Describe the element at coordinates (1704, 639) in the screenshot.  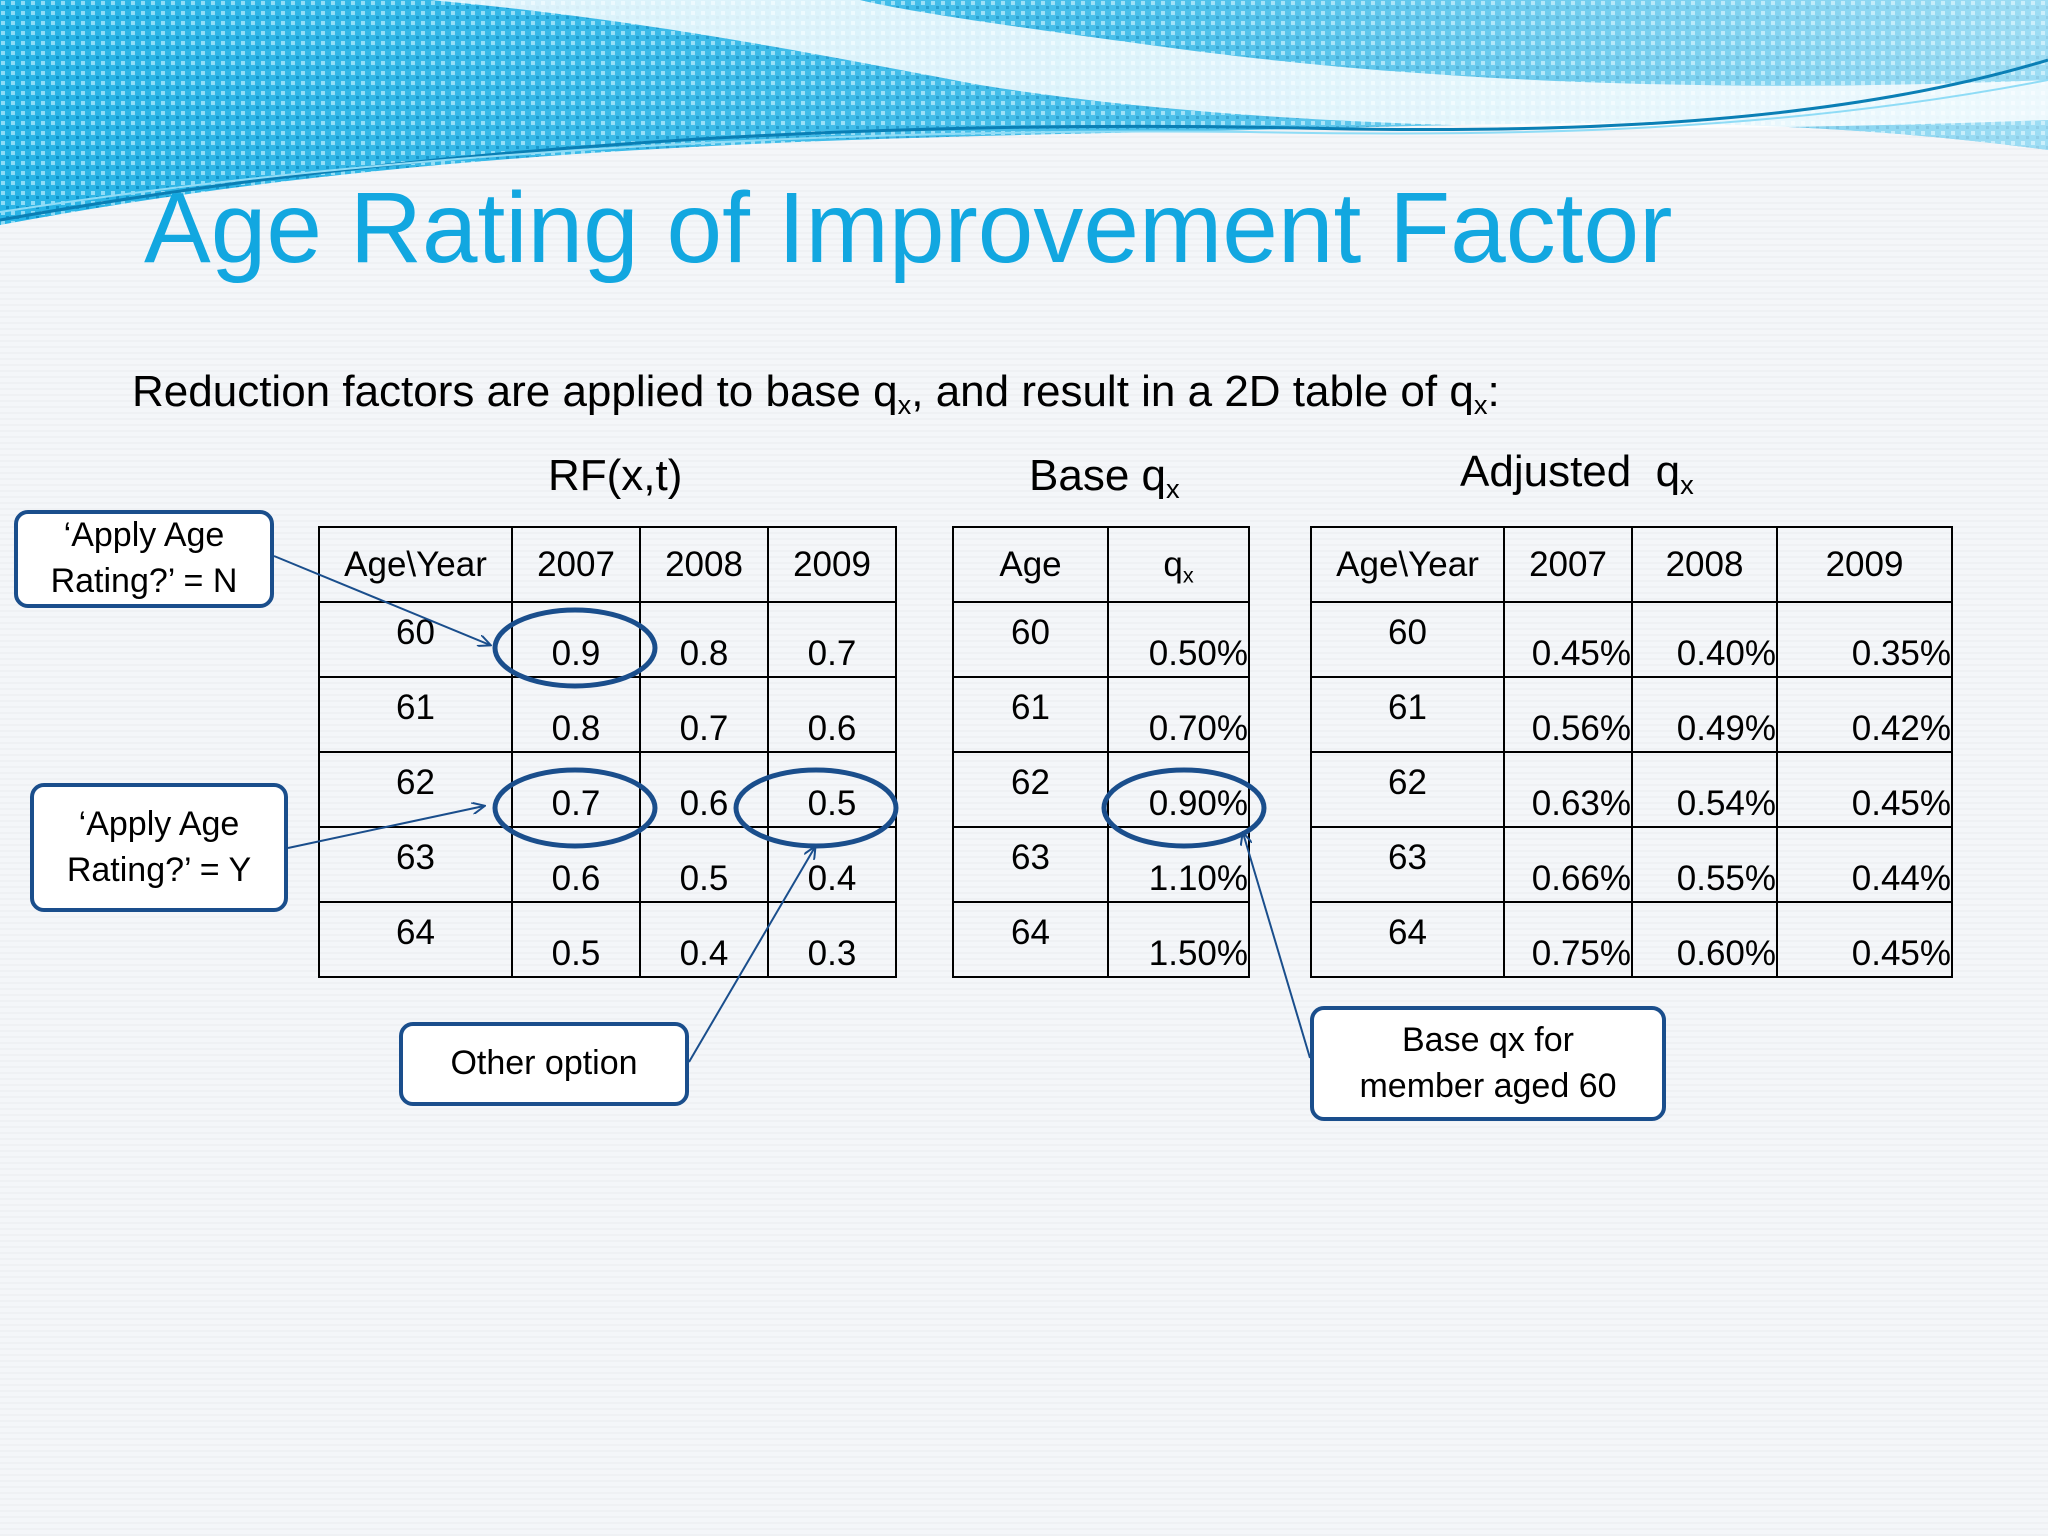
I see `adj-qx-cell: 0.40%` at that location.